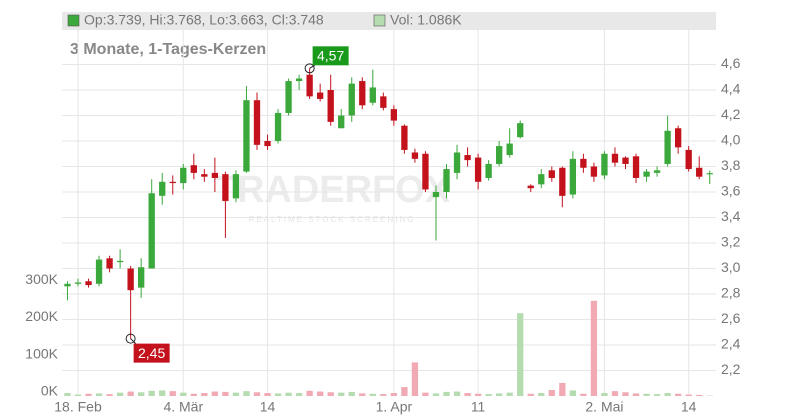  I want to click on x-tick-label: 2. Mai, so click(604, 407).